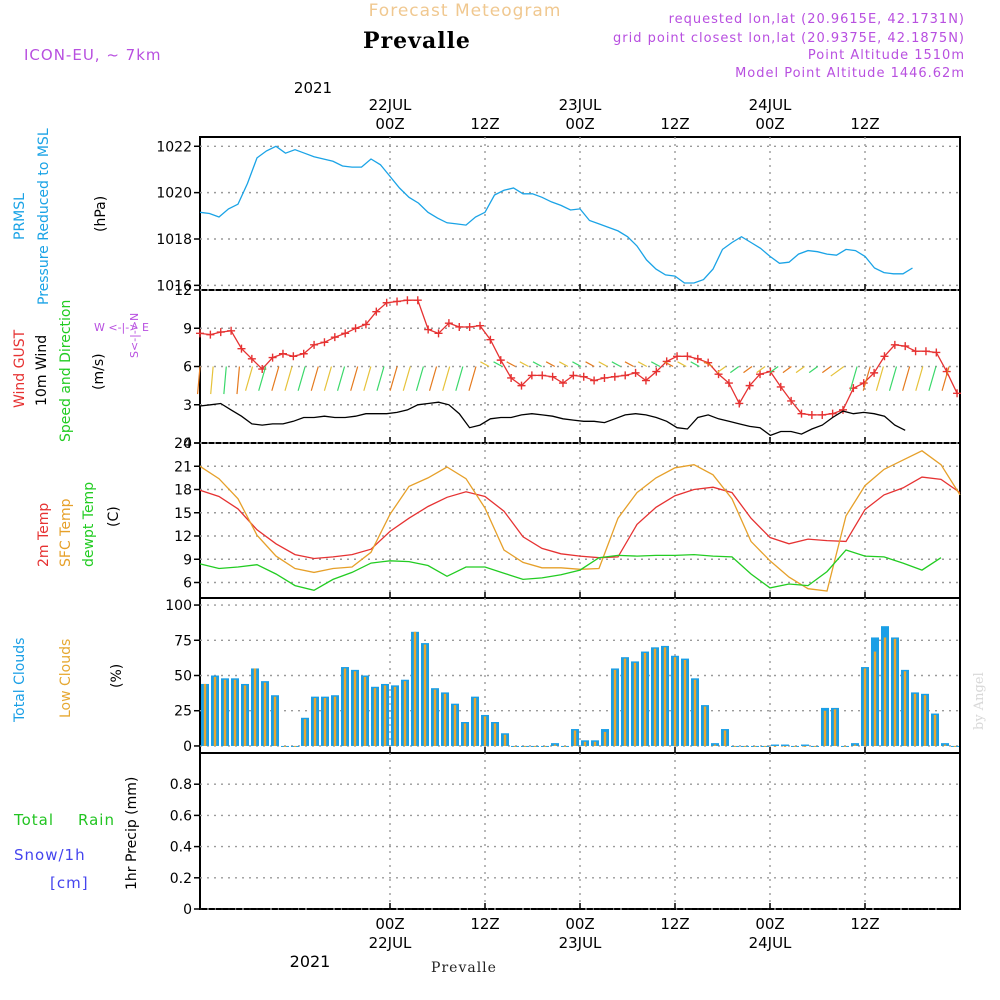  Describe the element at coordinates (580, 943) in the screenshot. I see `bottom-date-label: 23JUL` at that location.